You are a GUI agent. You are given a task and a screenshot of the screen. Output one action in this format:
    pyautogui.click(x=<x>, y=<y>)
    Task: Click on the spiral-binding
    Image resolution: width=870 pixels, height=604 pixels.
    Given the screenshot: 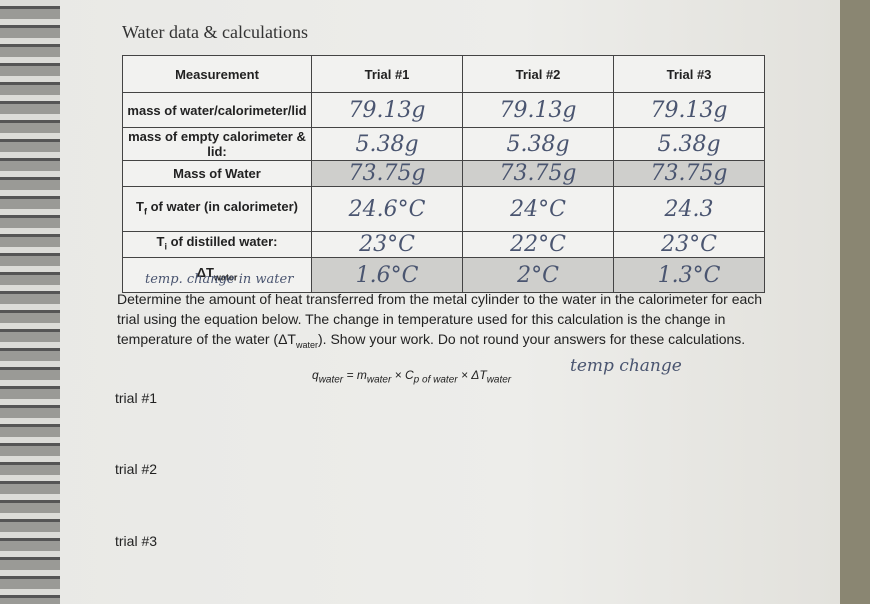 What is the action you would take?
    pyautogui.click(x=30, y=302)
    